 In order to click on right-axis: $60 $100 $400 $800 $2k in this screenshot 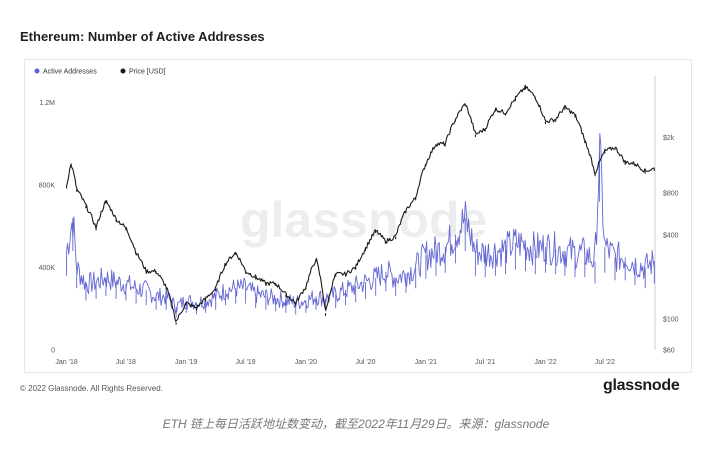, I will do `click(666, 215)`.